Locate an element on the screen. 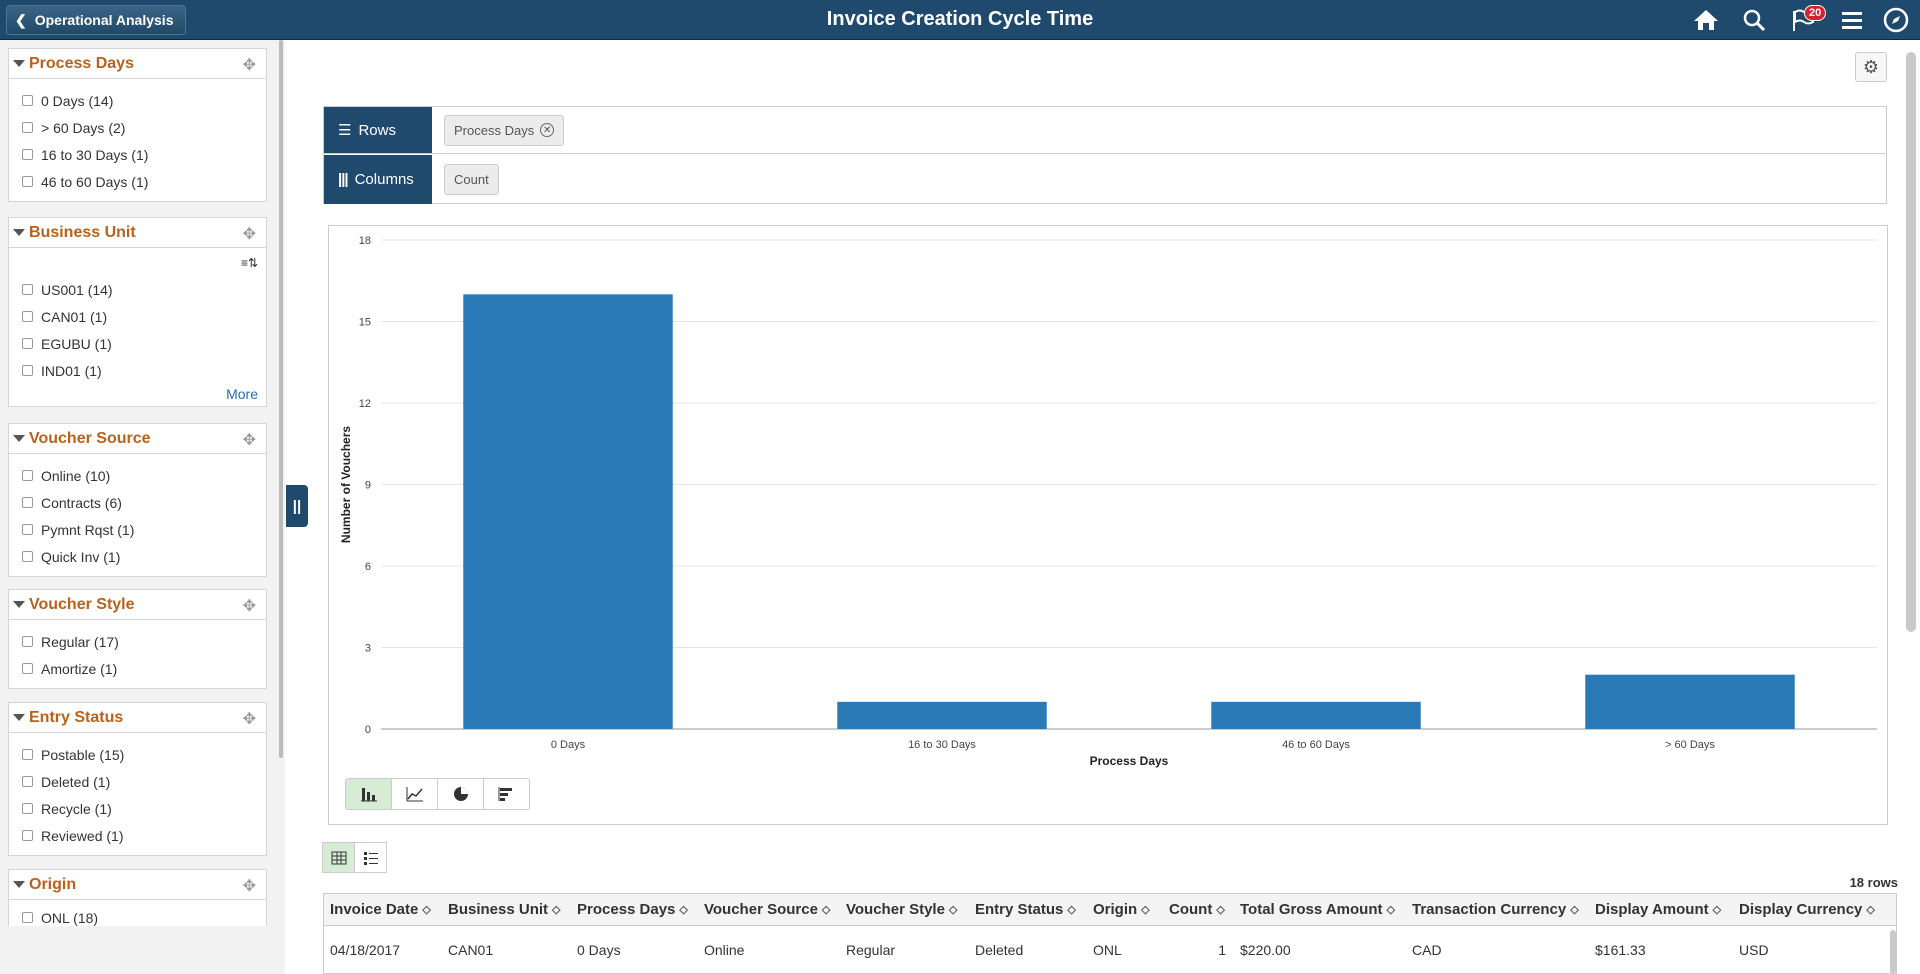  home-icon is located at coordinates (1706, 20).